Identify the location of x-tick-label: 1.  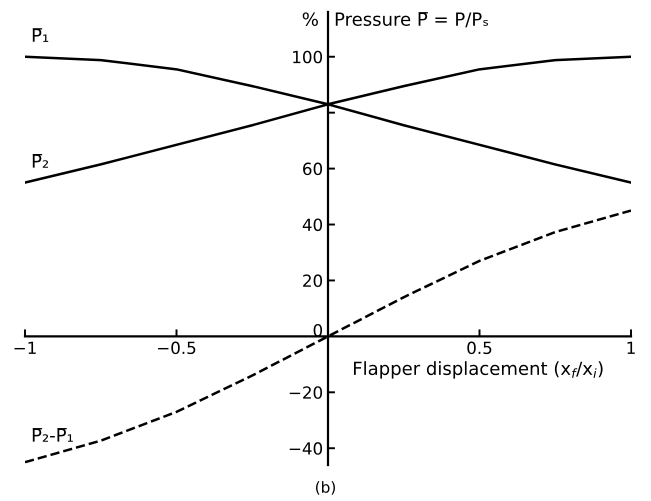
(631, 348).